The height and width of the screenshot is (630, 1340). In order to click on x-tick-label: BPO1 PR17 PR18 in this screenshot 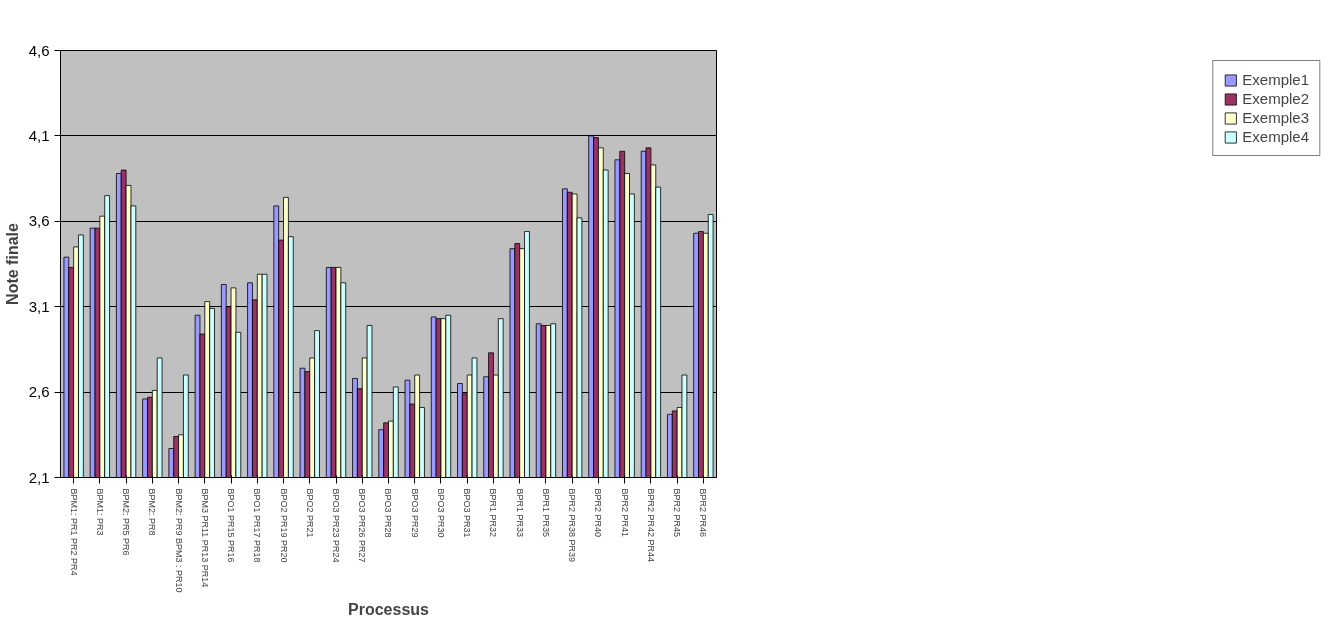, I will do `click(257, 525)`.